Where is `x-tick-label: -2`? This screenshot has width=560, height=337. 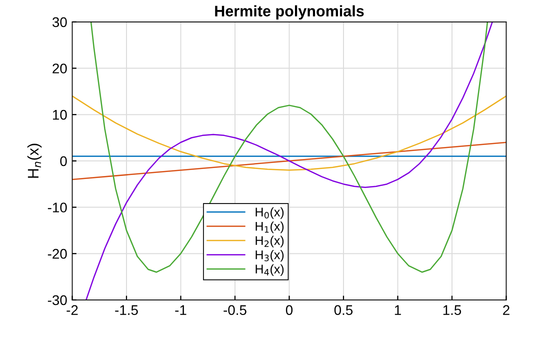 x-tick-label: -2 is located at coordinates (72, 310).